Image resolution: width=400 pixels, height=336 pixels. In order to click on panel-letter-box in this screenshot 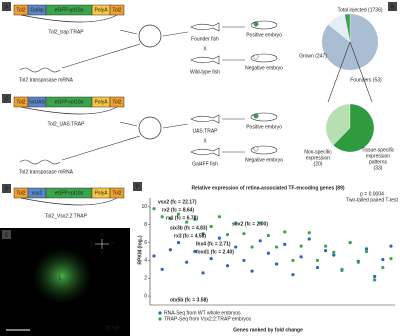, I will do `click(137, 186)`.